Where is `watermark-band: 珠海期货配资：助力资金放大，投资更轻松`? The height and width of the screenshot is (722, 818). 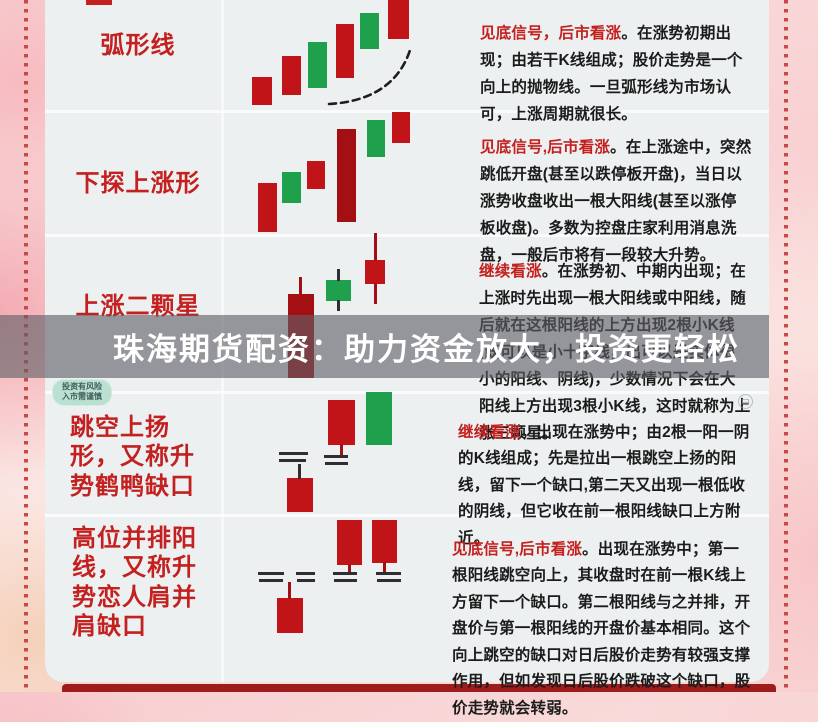
watermark-band: 珠海期货配资：助力资金放大，投资更轻松 is located at coordinates (384, 346).